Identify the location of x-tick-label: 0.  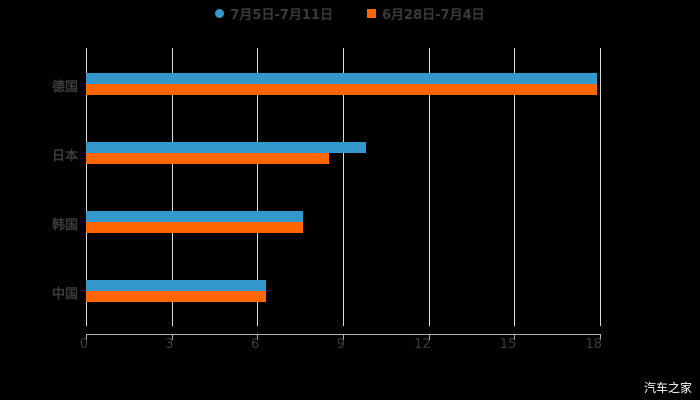
(83, 344).